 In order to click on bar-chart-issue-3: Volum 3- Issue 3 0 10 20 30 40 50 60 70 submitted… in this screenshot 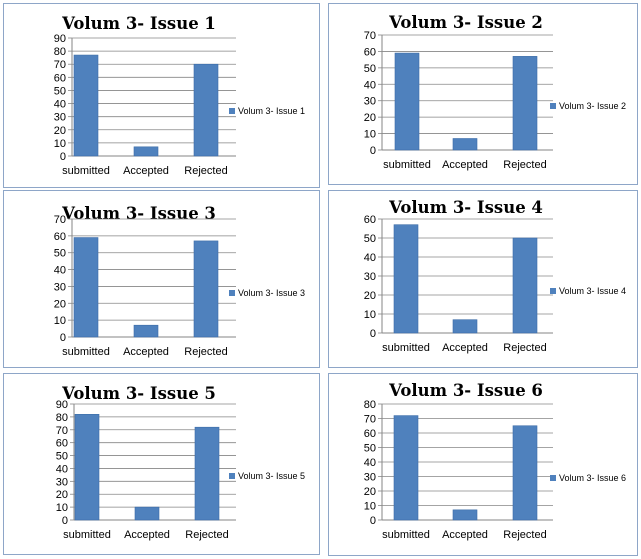, I will do `click(179, 281)`.